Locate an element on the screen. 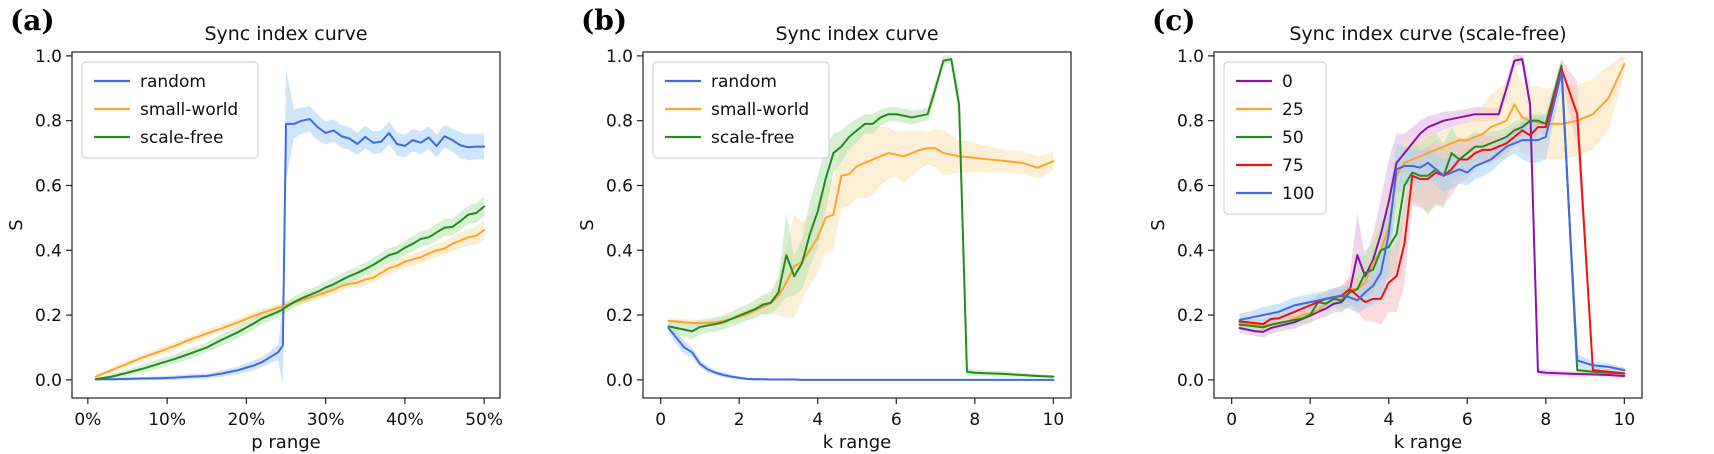 Image resolution: width=1714 pixels, height=454 pixels. x-tick-label: 30% is located at coordinates (326, 420).